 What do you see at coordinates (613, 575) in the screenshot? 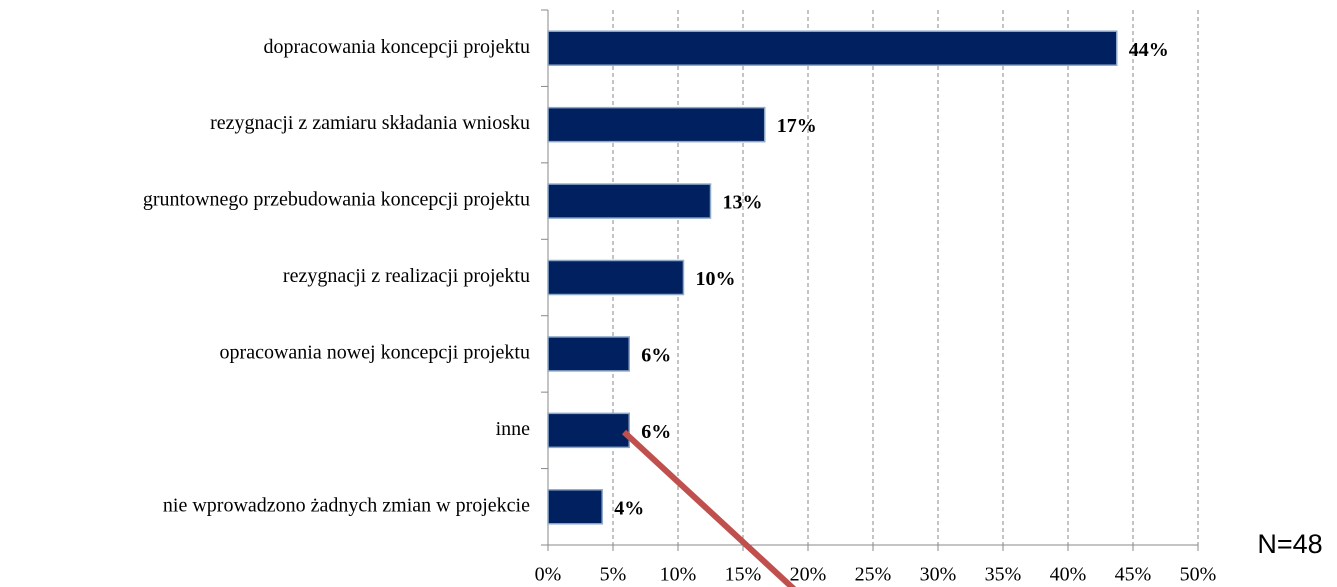
I see `x-tick-label: 5%` at bounding box center [613, 575].